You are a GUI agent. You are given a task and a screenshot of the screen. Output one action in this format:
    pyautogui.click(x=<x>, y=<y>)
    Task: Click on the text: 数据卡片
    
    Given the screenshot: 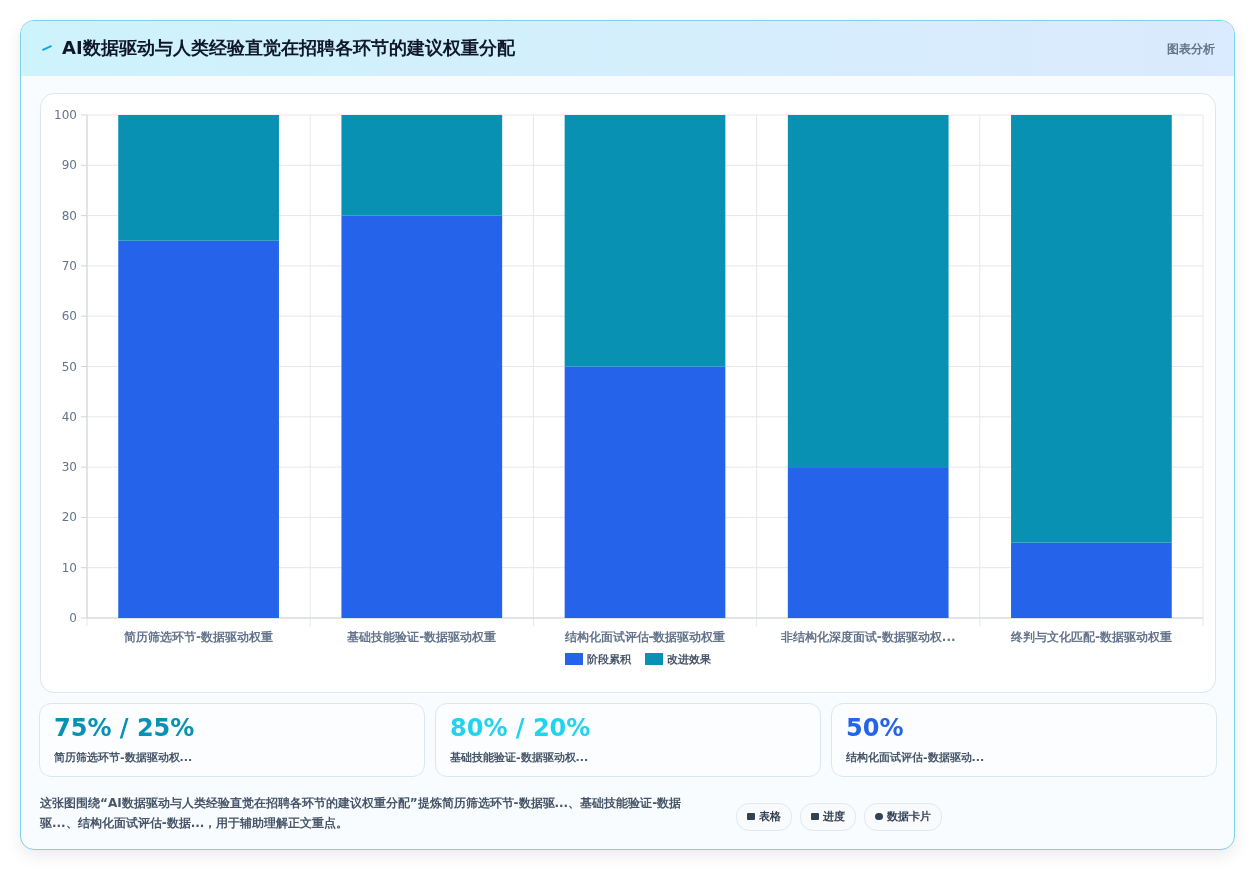 What is the action you would take?
    pyautogui.click(x=909, y=816)
    